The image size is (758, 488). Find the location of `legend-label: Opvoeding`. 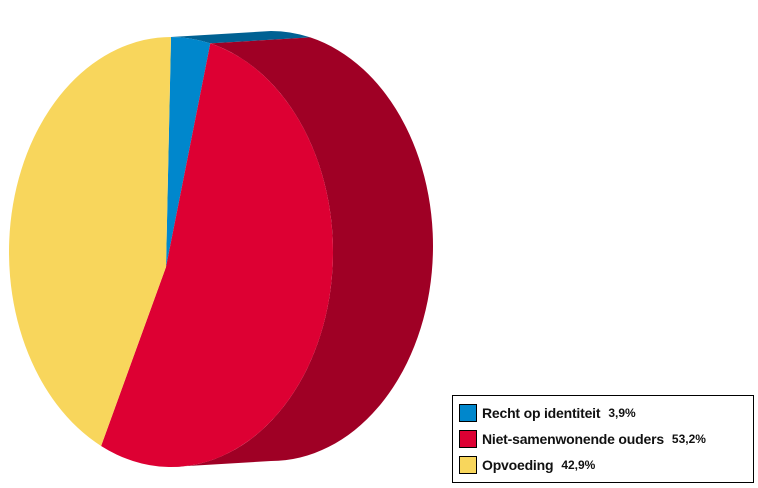

legend-label: Opvoeding is located at coordinates (518, 465).